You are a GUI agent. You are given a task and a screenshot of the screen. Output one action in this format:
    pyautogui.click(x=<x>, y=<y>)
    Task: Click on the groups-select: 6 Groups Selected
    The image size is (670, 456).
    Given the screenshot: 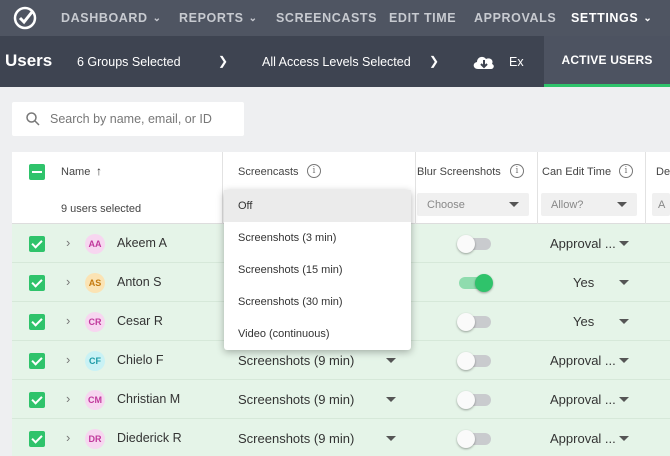 What is the action you would take?
    pyautogui.click(x=129, y=62)
    